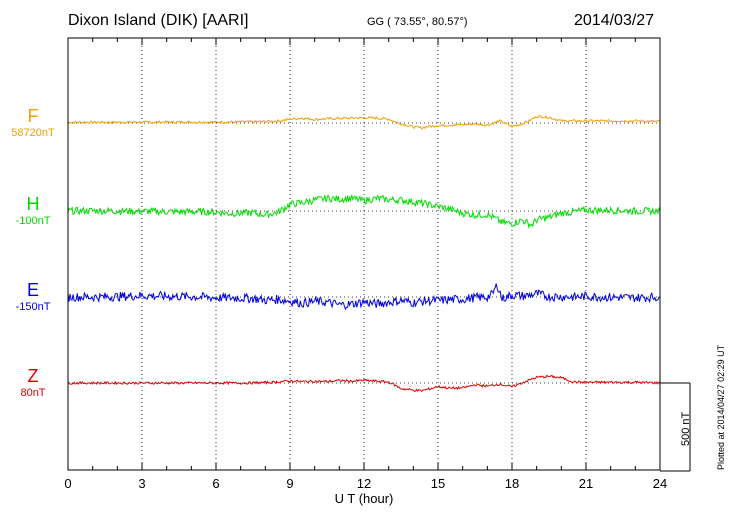  What do you see at coordinates (33, 393) in the screenshot?
I see `component-baseline: 80nT` at bounding box center [33, 393].